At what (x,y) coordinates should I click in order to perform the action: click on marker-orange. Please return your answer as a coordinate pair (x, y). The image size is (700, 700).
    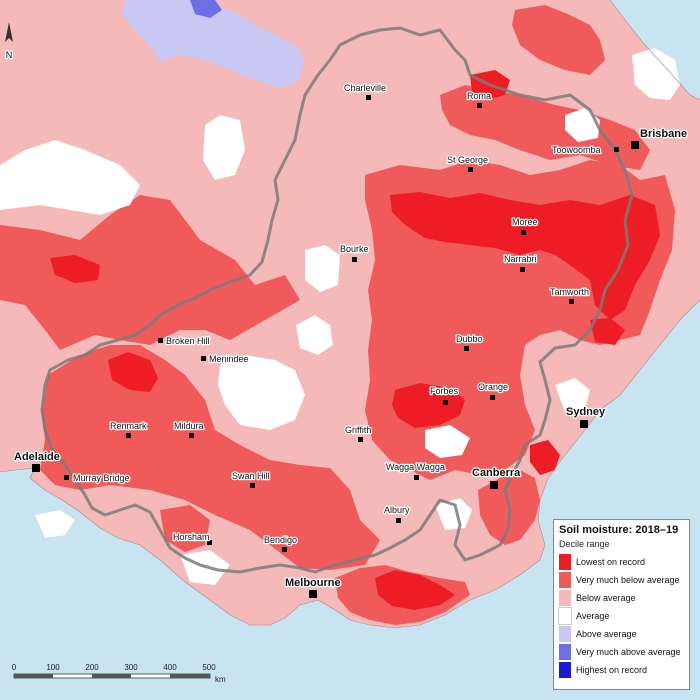
    Looking at the image, I should click on (492, 397).